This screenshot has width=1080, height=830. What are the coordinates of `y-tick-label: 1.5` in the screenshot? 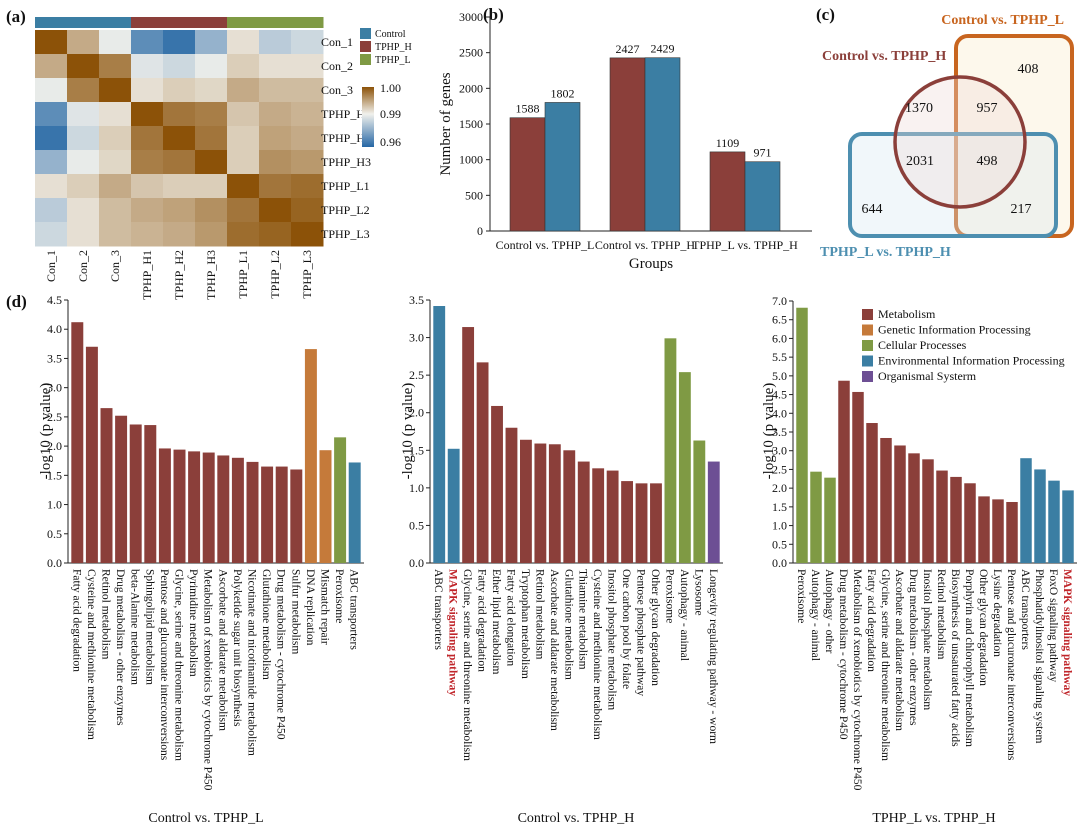 It's located at (779, 507).